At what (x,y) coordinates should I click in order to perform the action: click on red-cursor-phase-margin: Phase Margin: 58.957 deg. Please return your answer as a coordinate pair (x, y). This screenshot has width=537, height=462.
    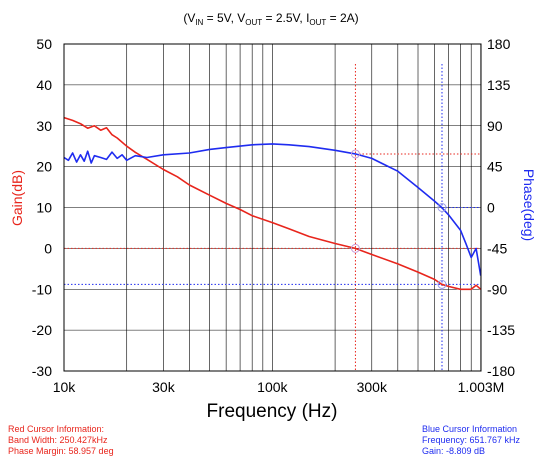
    Looking at the image, I should click on (61, 451).